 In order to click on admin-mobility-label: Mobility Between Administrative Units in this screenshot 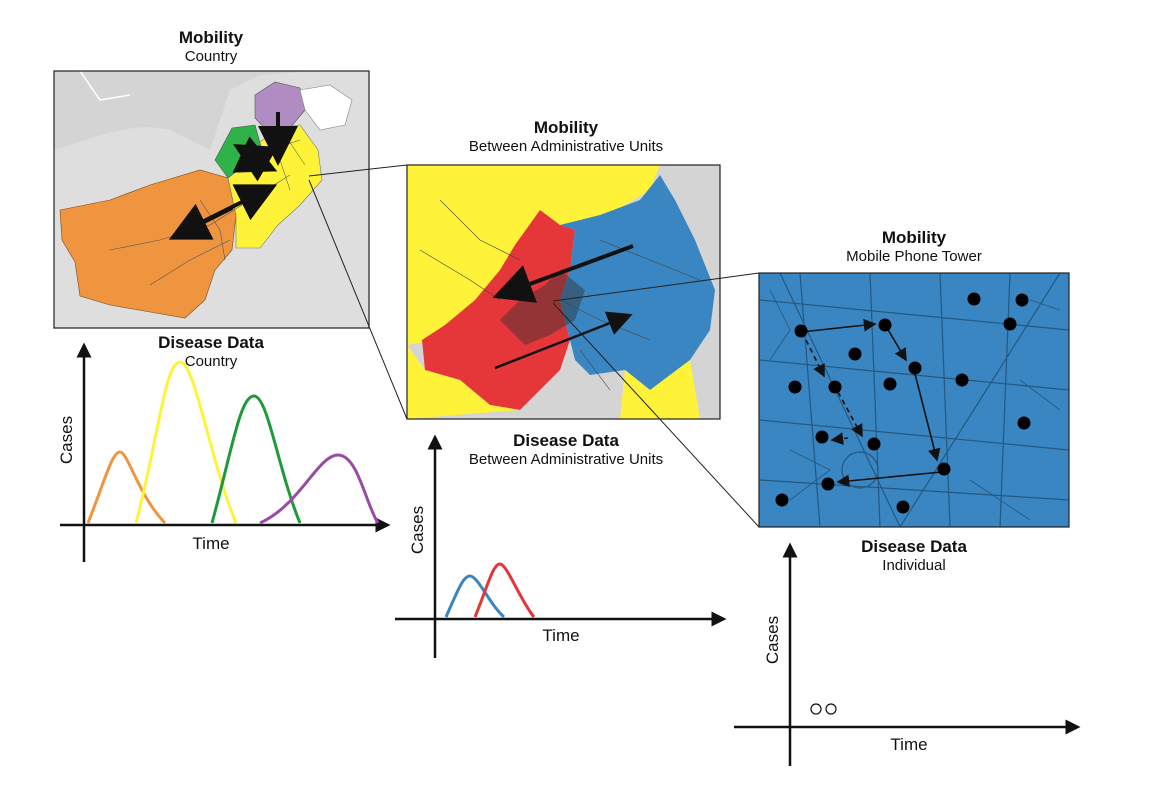, I will do `click(566, 137)`.